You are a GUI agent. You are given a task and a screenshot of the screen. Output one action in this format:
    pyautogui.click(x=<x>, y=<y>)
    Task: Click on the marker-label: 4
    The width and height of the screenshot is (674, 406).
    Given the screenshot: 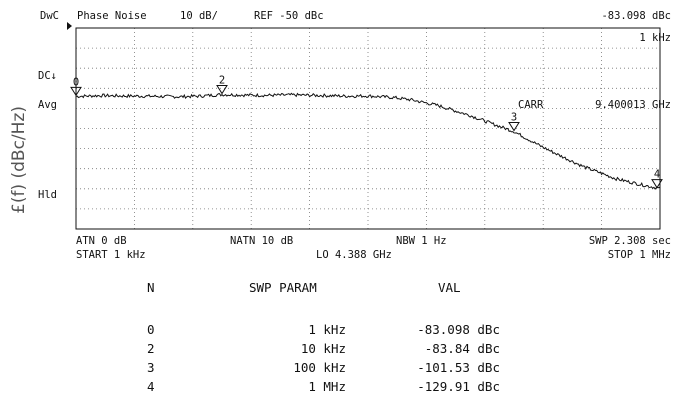 What is the action you would take?
    pyautogui.click(x=657, y=175)
    